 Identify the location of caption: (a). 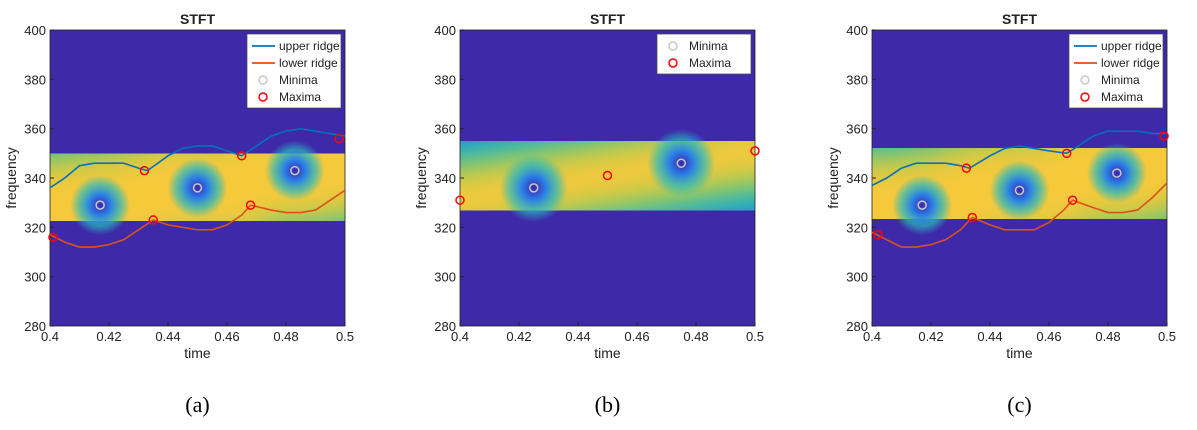
(197, 404).